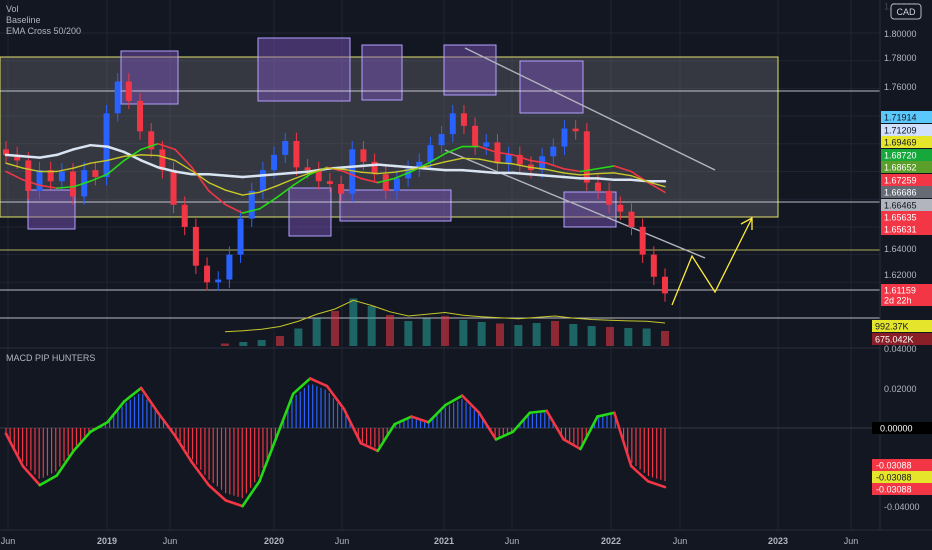  I want to click on legend-vol: Vol, so click(12, 9).